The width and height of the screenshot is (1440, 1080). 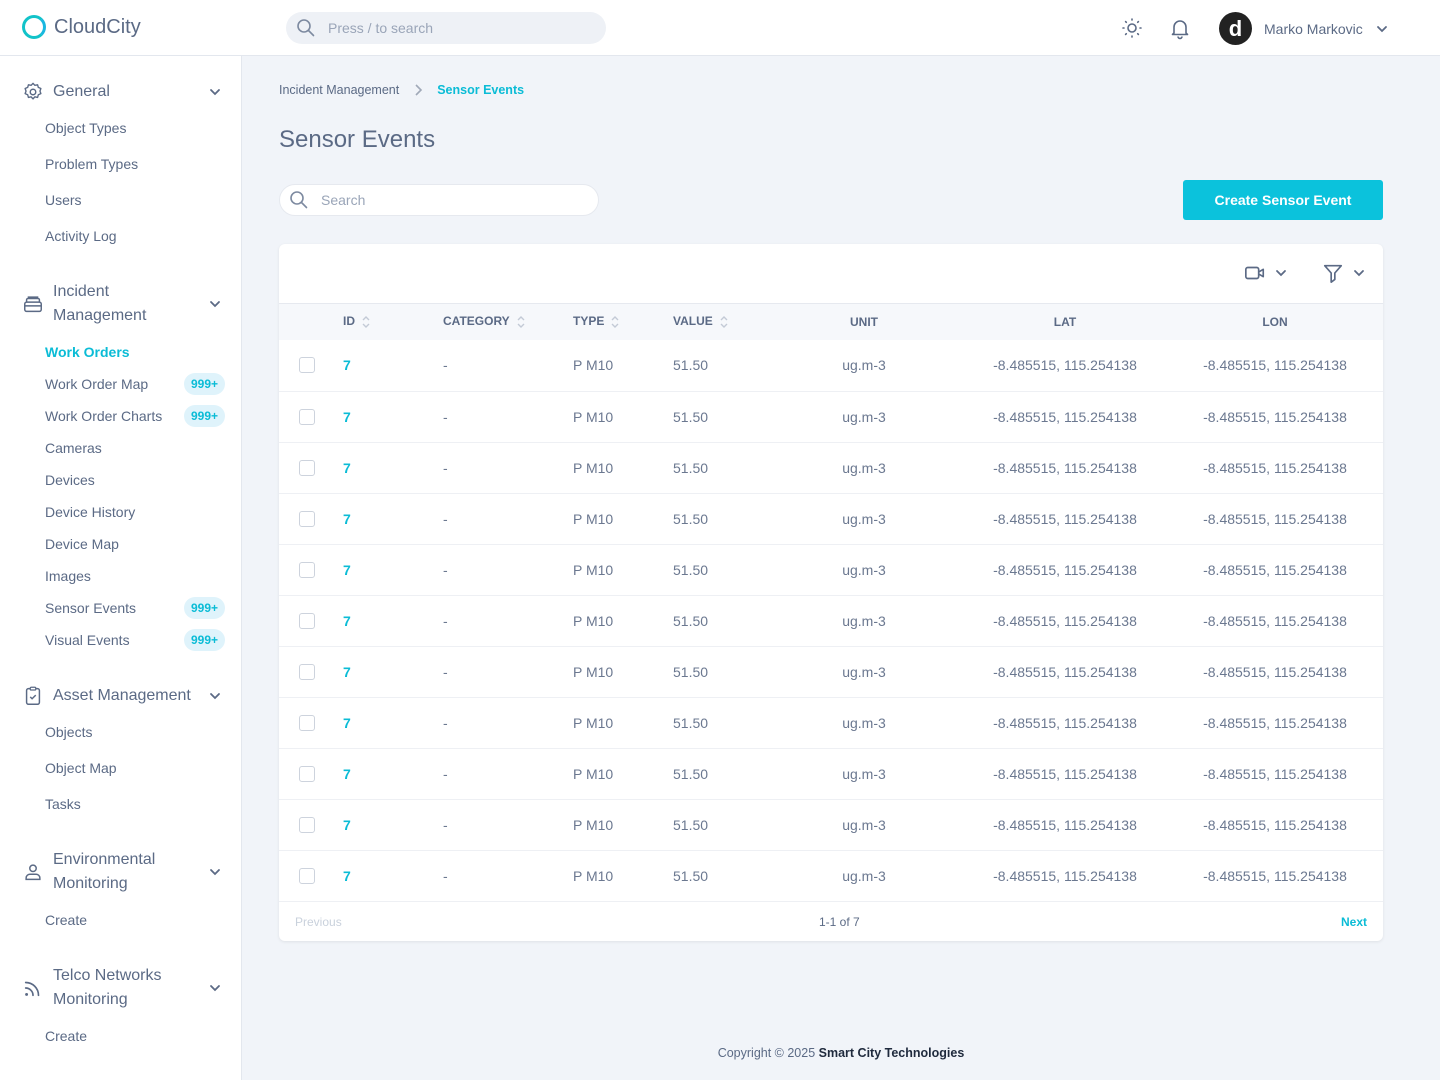 What do you see at coordinates (81, 236) in the screenshot?
I see `sidebar-item-activity-log: Activity Log` at bounding box center [81, 236].